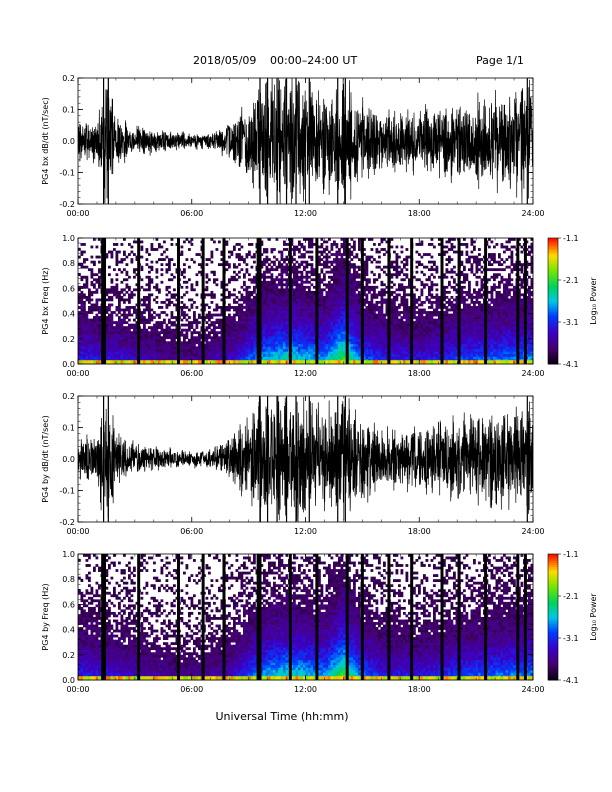 Image resolution: width=612 pixels, height=792 pixels. What do you see at coordinates (532, 213) in the screenshot?
I see `x-tick-label: 24:00` at bounding box center [532, 213].